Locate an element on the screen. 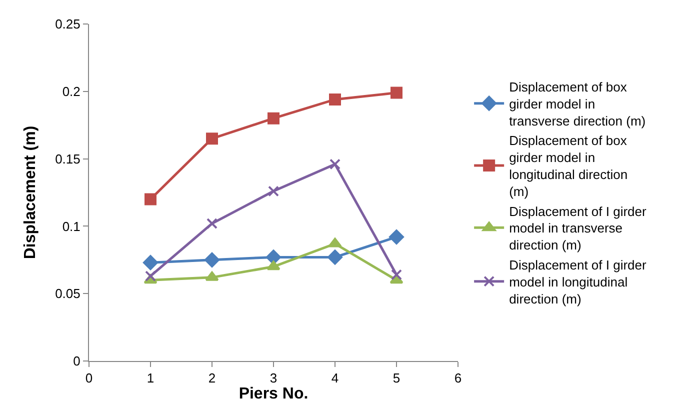 Image resolution: width=679 pixels, height=412 pixels. y-tick-label: 0.15 is located at coordinates (67, 158).